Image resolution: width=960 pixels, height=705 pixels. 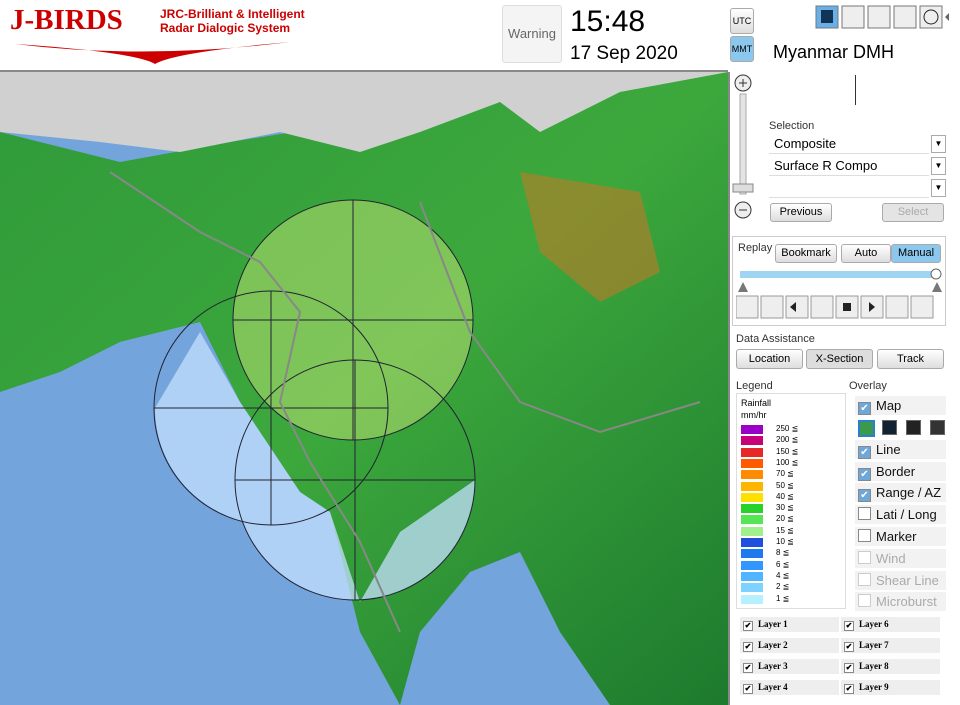 I want to click on warning-button: Warning, so click(x=532, y=34).